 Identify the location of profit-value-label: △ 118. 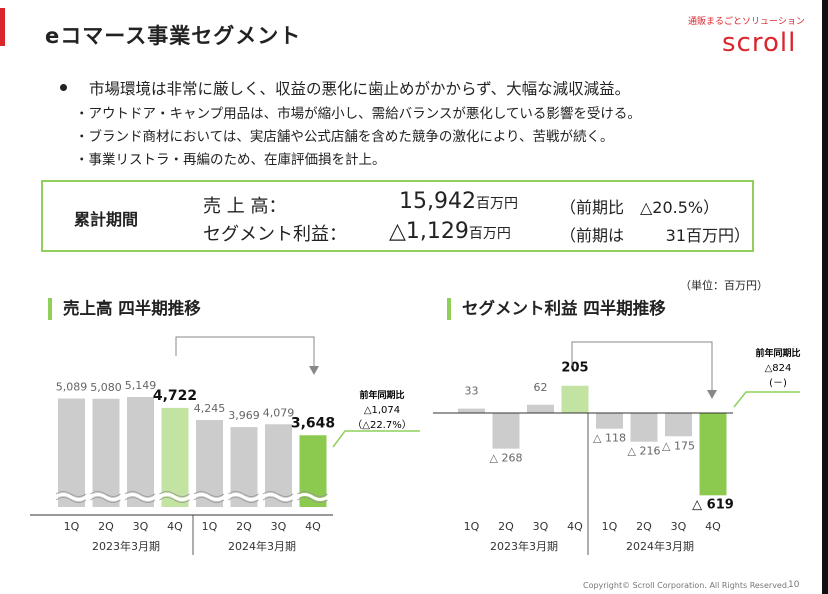
(609, 438).